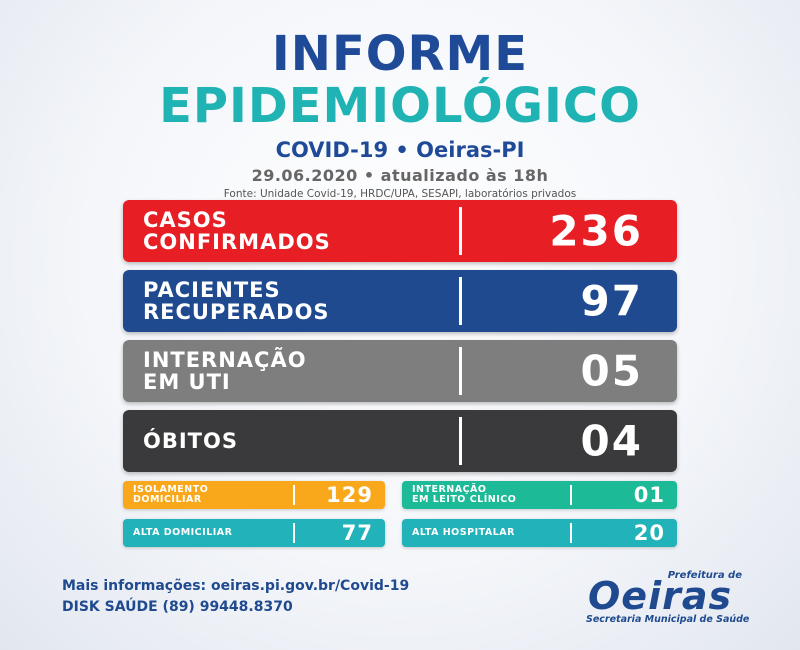 This screenshot has width=800, height=650. What do you see at coordinates (254, 495) in the screenshot?
I see `stat-isolamento-domiciliar: ISOLAMENTO DOMICILIAR 129` at bounding box center [254, 495].